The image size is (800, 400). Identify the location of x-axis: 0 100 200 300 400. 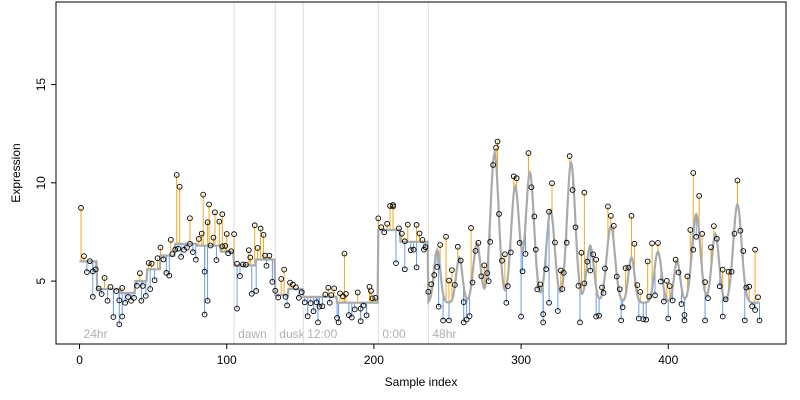
(377, 355).